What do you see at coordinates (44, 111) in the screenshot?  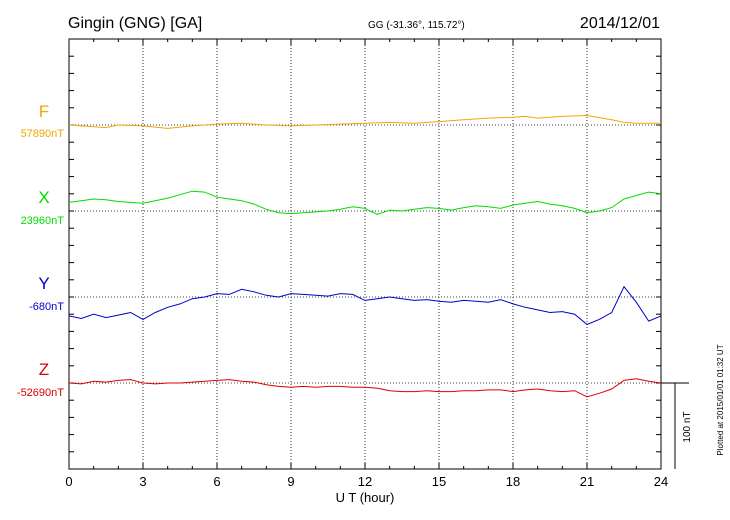 I see `series-label-f: F` at bounding box center [44, 111].